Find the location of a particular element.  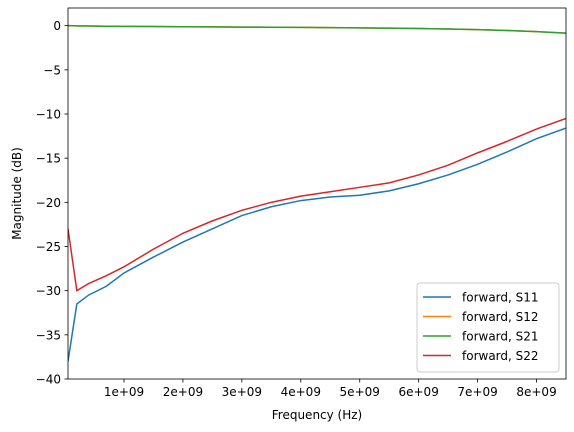

x-tick-label: 3e+09 is located at coordinates (242, 392).